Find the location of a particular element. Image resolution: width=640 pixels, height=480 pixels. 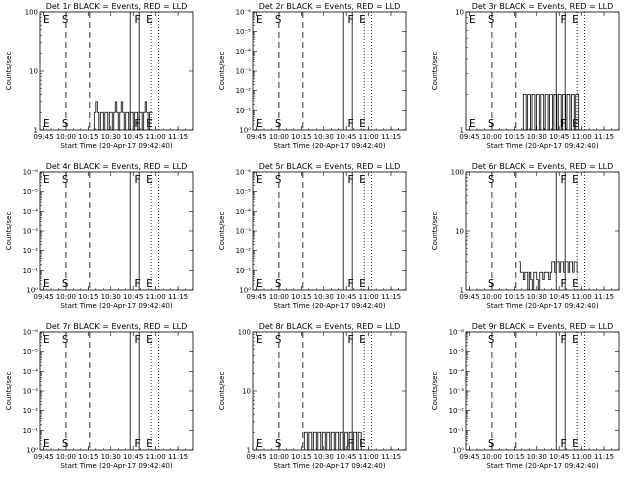

y-tick-label: 1 is located at coordinates (36, 131).